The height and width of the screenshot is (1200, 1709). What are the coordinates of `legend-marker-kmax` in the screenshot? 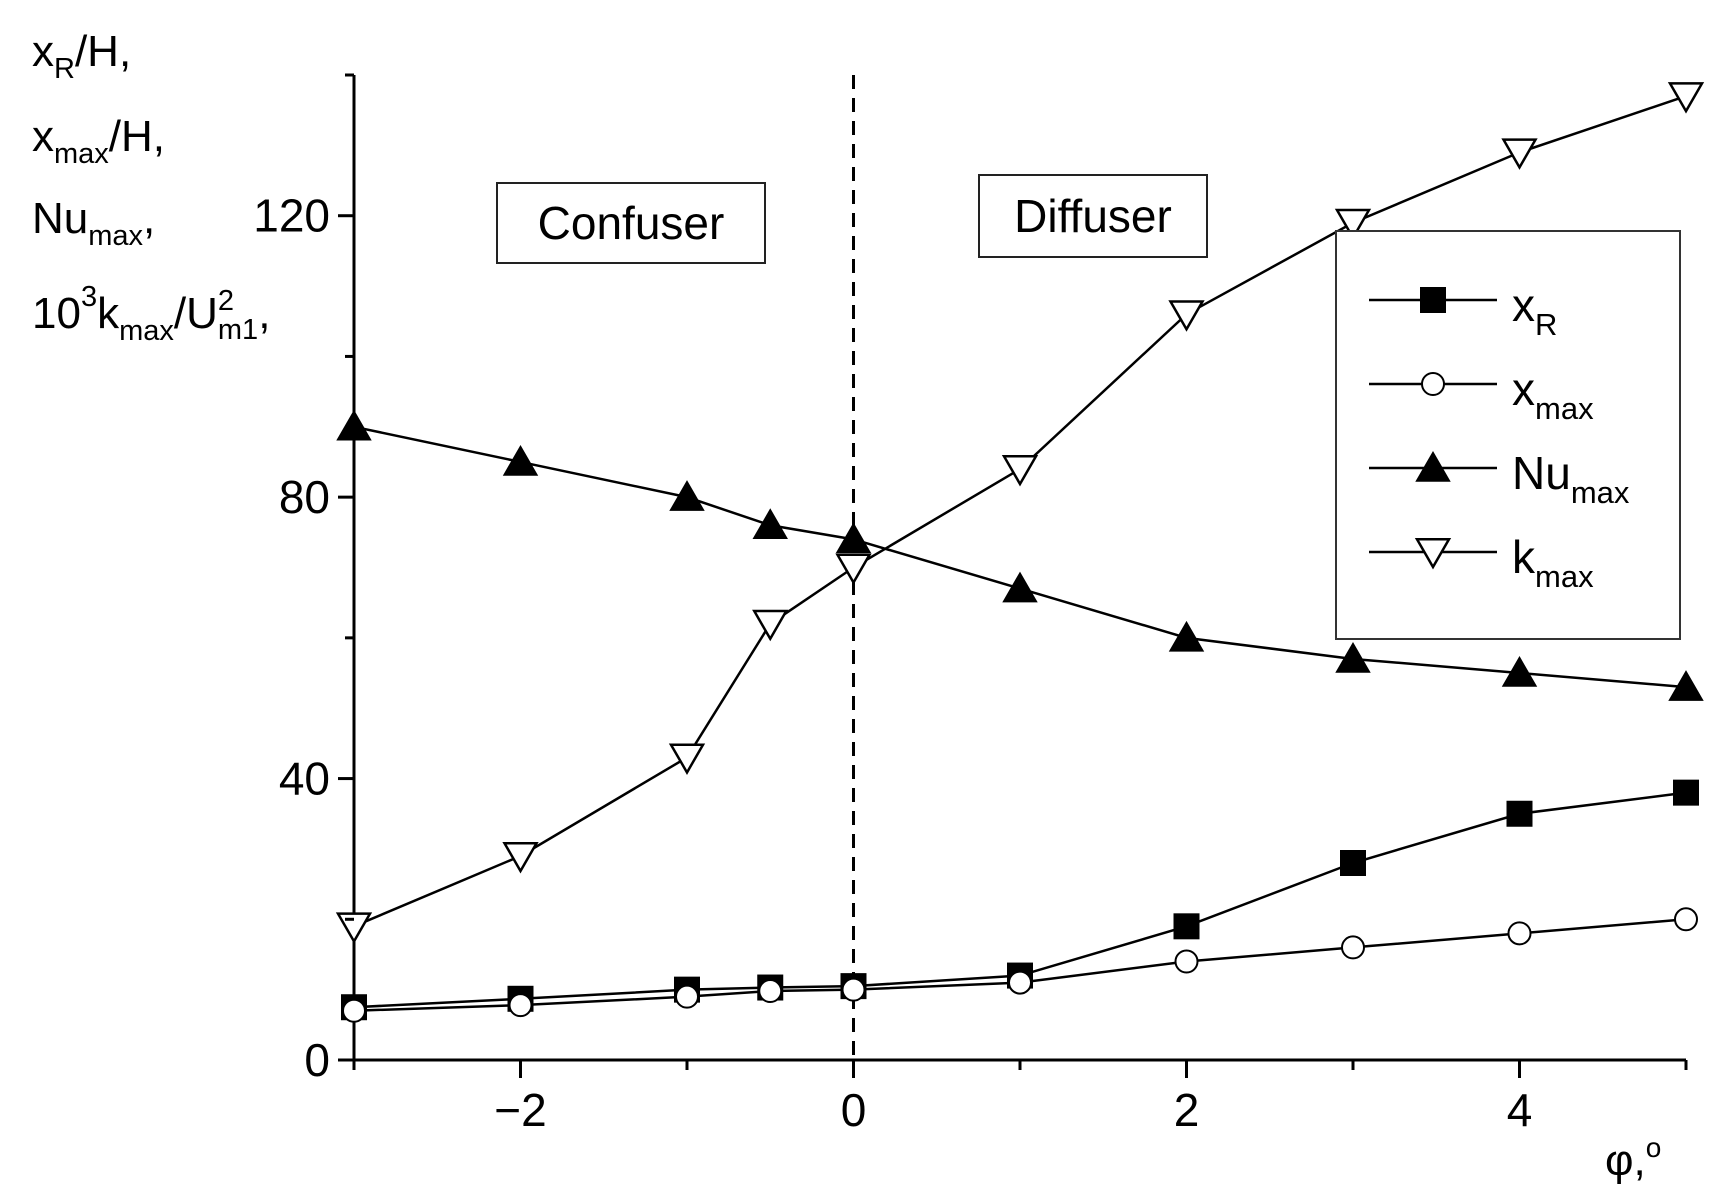 It's located at (1433, 554).